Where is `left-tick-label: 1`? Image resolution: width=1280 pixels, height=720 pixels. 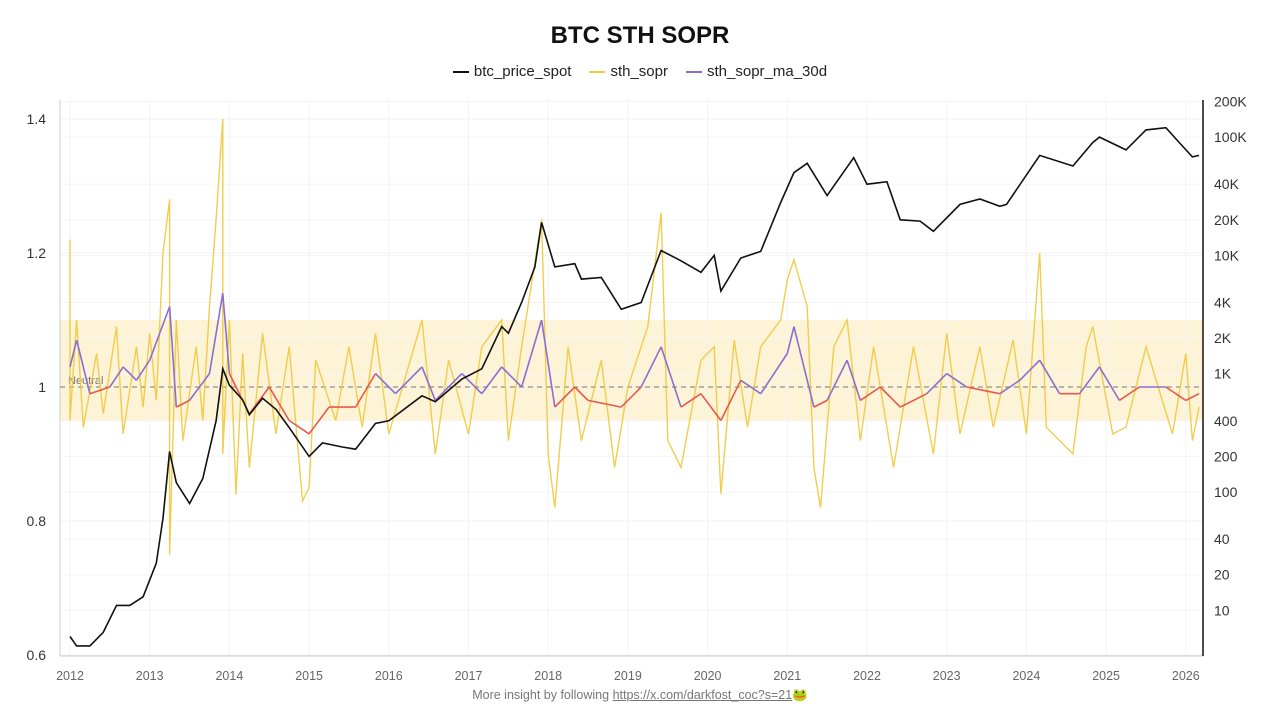 left-tick-label: 1 is located at coordinates (42, 387).